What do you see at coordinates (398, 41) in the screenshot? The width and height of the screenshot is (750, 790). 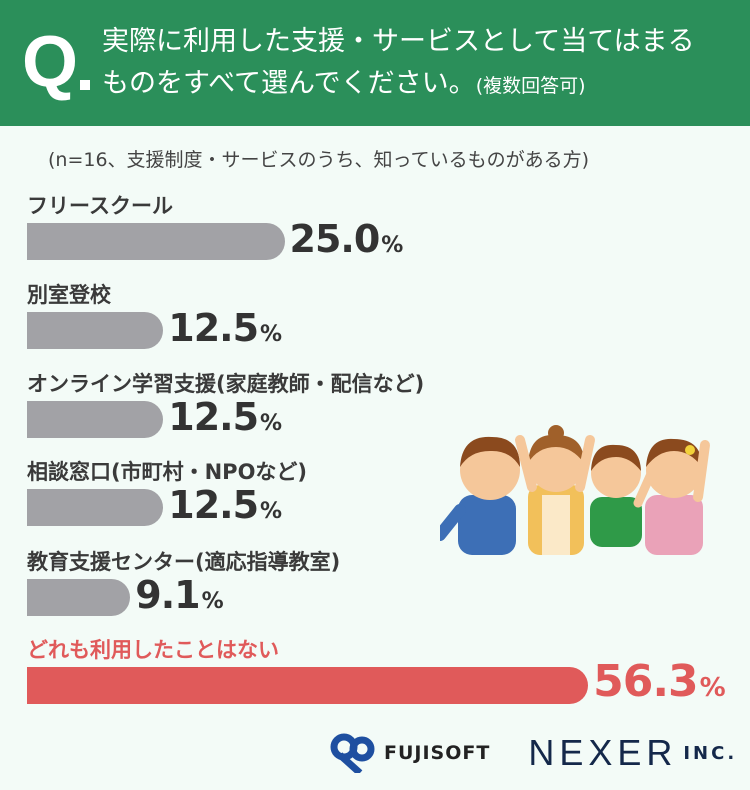 I see `question-line-1: 実際に利用した支援・サービスとして当てはまる` at bounding box center [398, 41].